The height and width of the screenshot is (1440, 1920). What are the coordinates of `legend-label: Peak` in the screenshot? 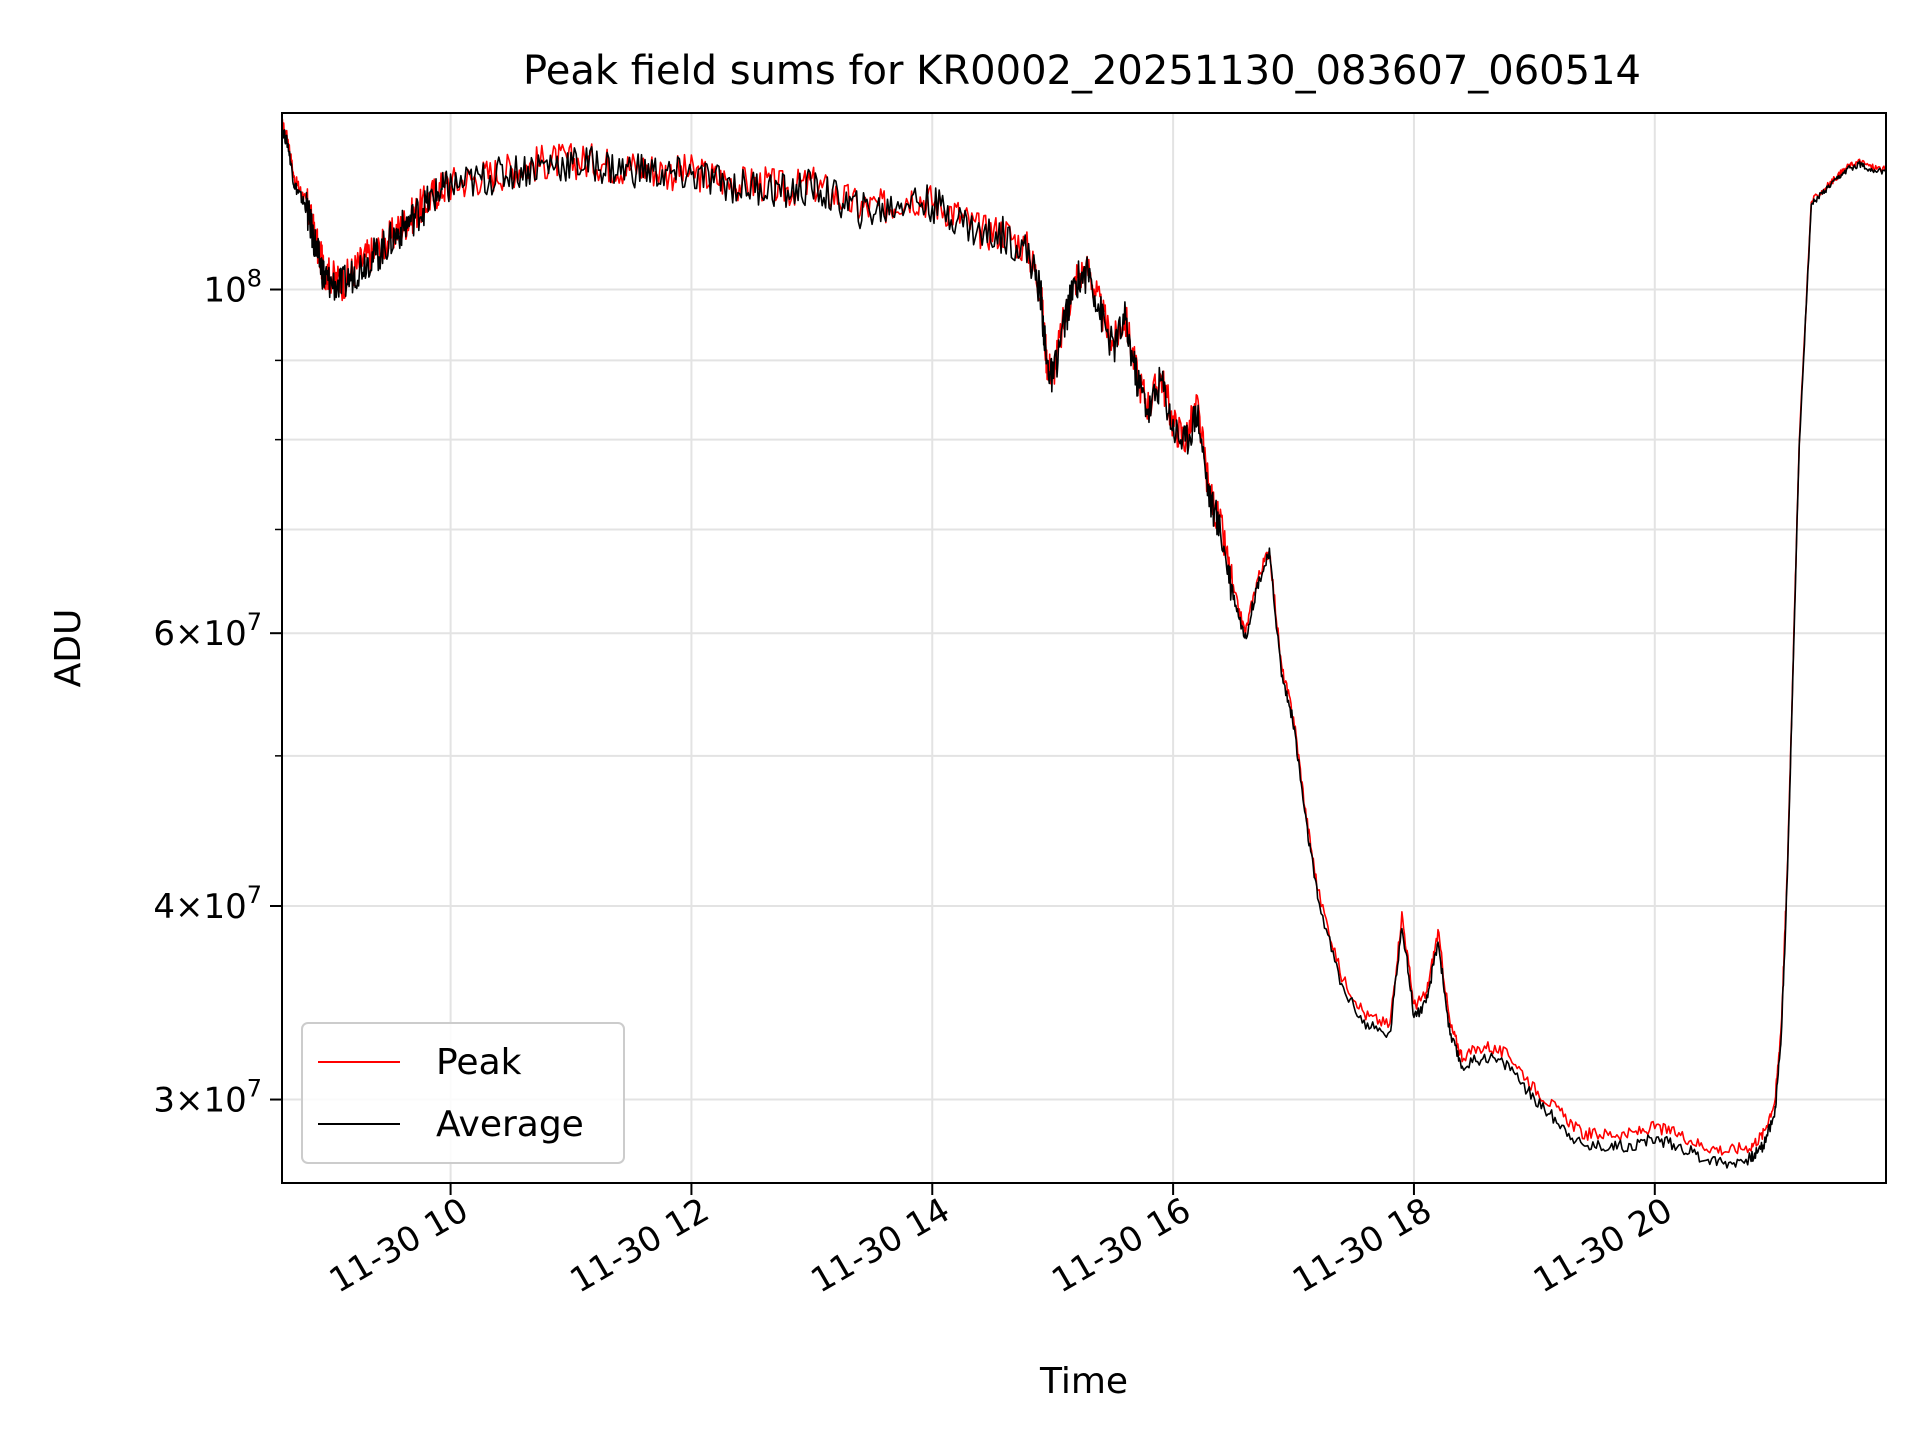 It's located at (479, 1062).